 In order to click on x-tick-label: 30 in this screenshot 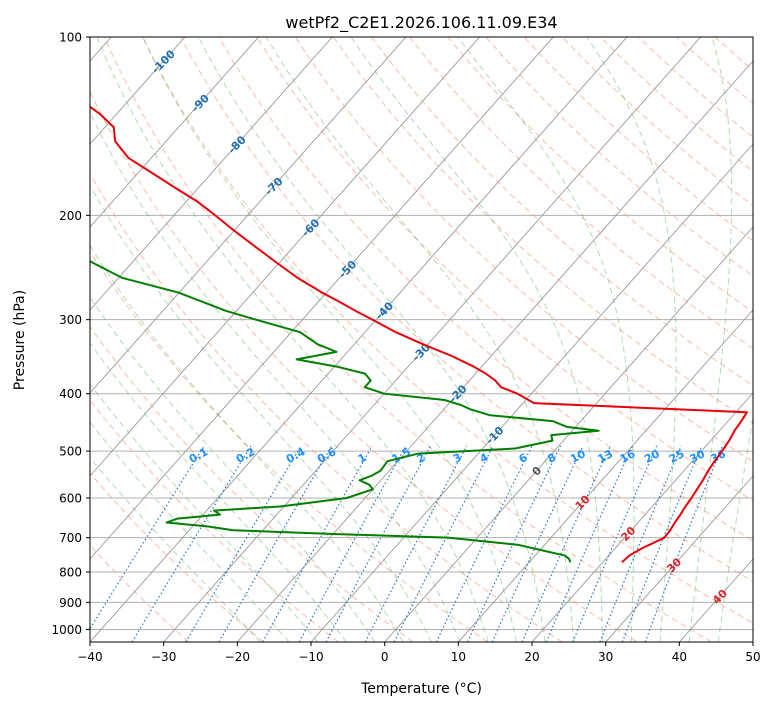, I will do `click(605, 657)`.